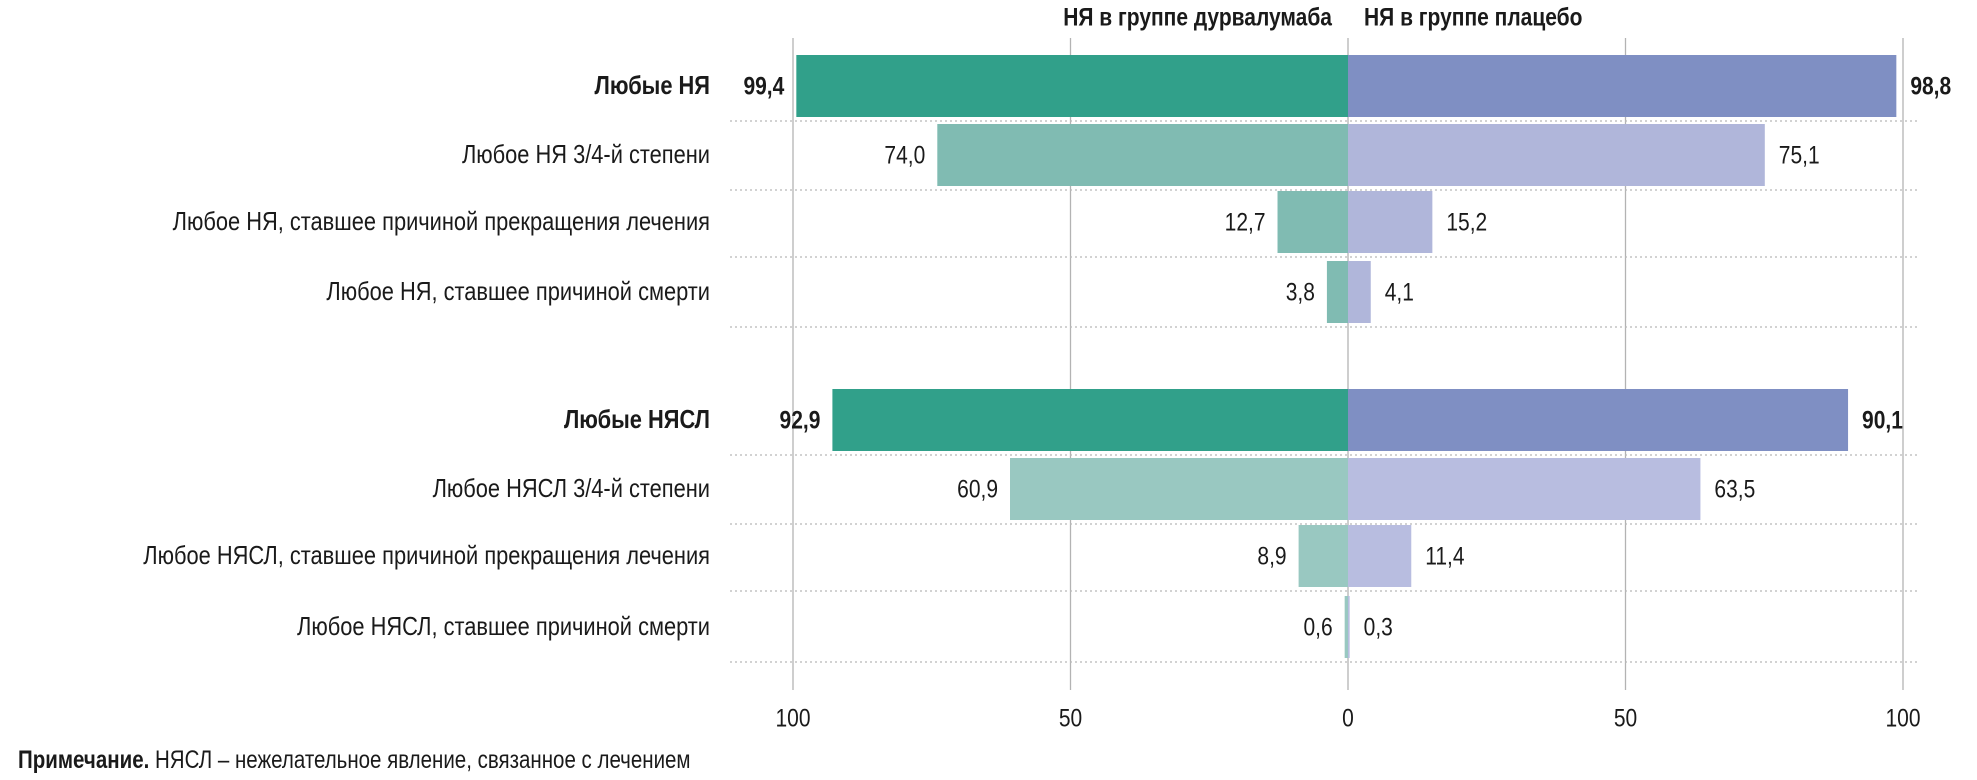 The image size is (1977, 780). Describe the element at coordinates (1271, 556) in the screenshot. I see `value-label-left-6: 8,9` at that location.